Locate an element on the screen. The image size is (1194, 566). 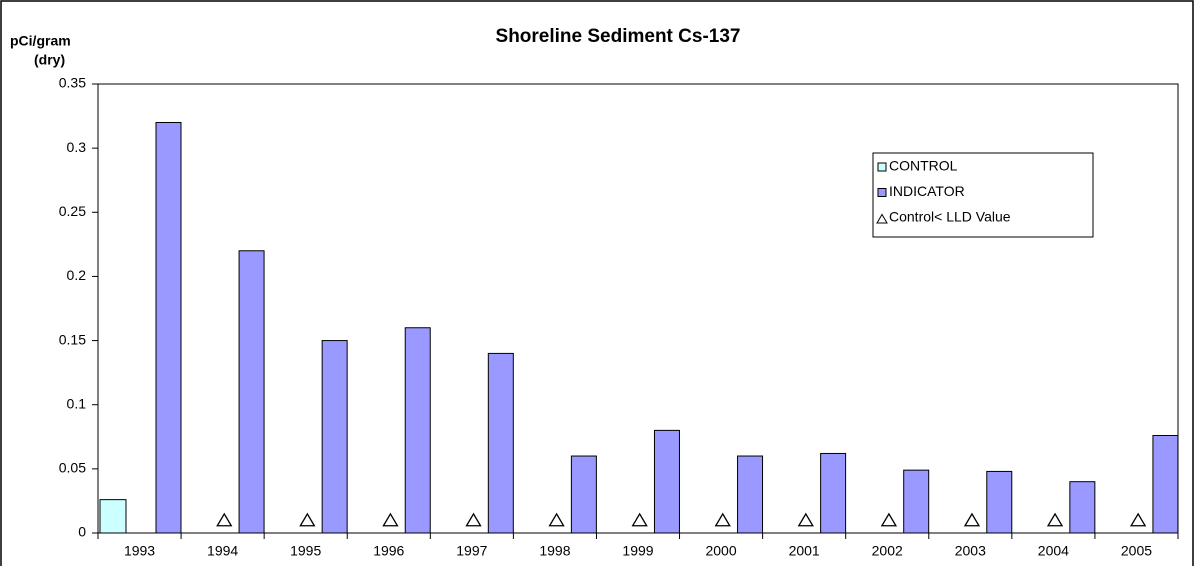
x-tick-label: 1996 is located at coordinates (388, 551).